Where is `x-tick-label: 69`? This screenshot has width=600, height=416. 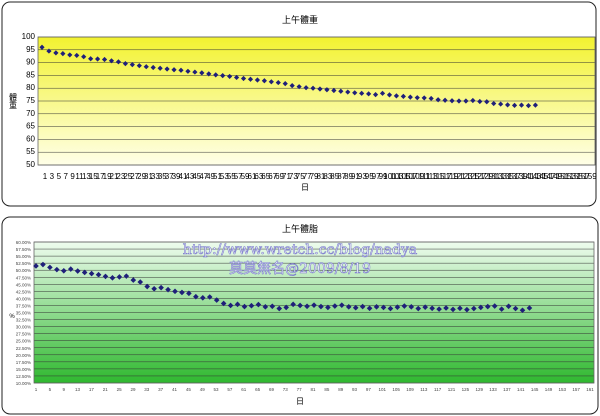
x-tick-label: 69 is located at coordinates (272, 389).